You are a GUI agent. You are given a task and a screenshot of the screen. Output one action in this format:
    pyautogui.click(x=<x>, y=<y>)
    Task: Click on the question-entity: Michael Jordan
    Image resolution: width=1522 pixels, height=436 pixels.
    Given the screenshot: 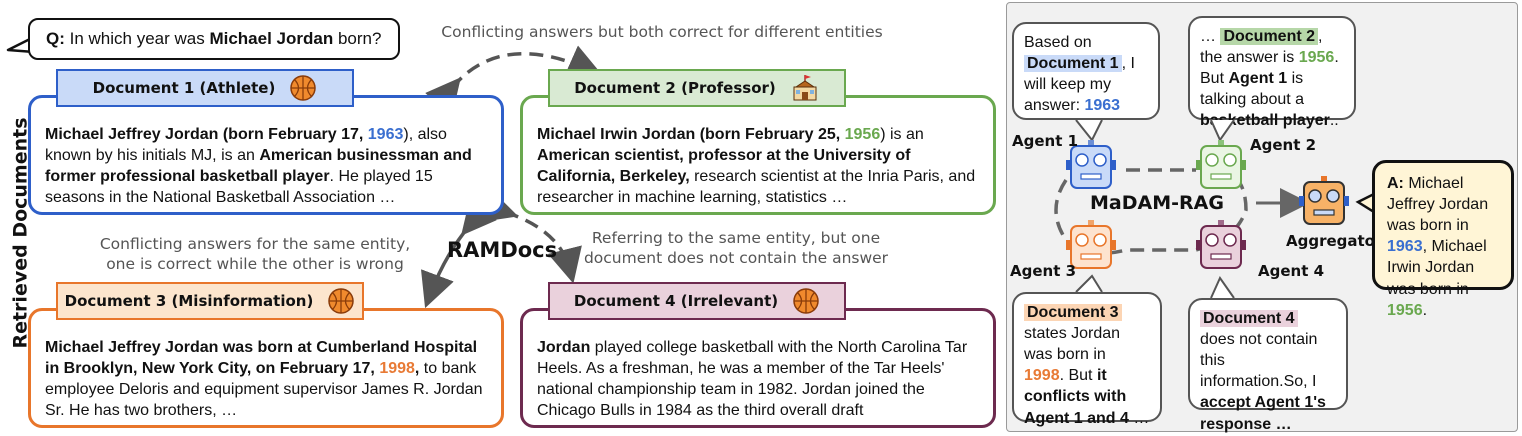 What is the action you would take?
    pyautogui.click(x=271, y=38)
    